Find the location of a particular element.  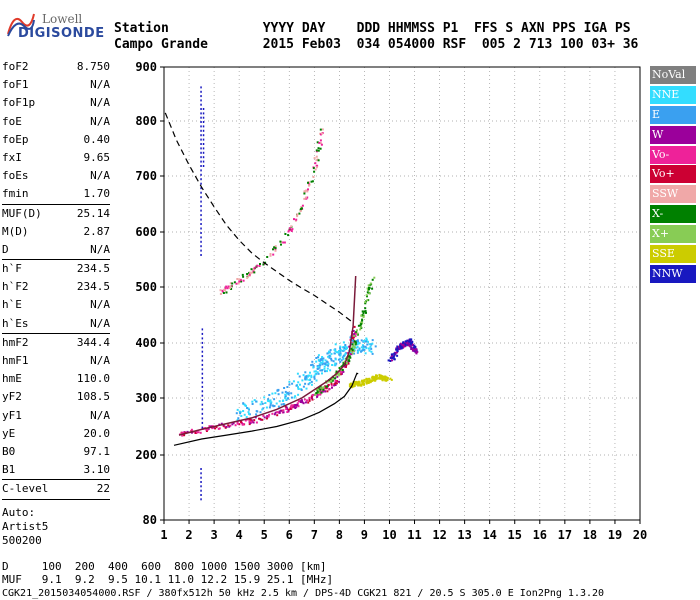

x-tick-label: 15 is located at coordinates (515, 535).